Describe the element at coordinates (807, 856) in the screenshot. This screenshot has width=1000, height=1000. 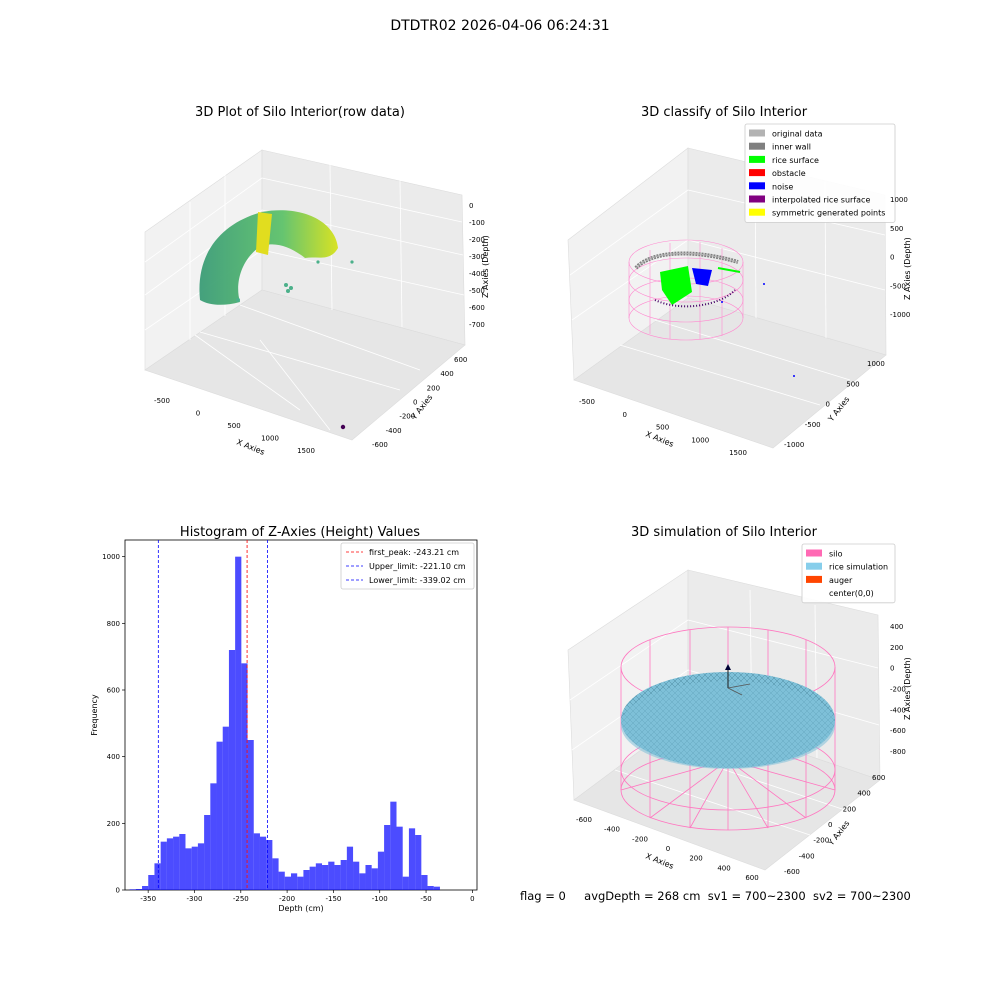
I see `y-tick: -400` at that location.